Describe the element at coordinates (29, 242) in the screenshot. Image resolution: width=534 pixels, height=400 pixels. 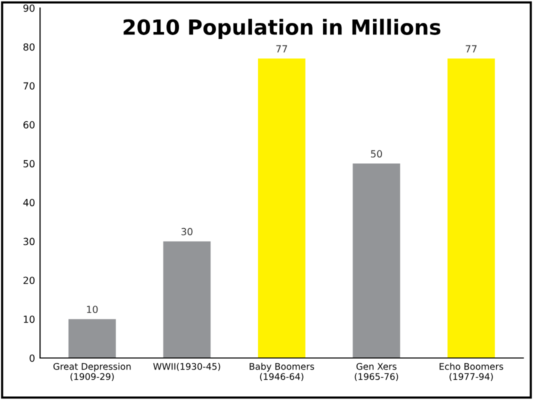
I see `y-tick-label: 30` at that location.